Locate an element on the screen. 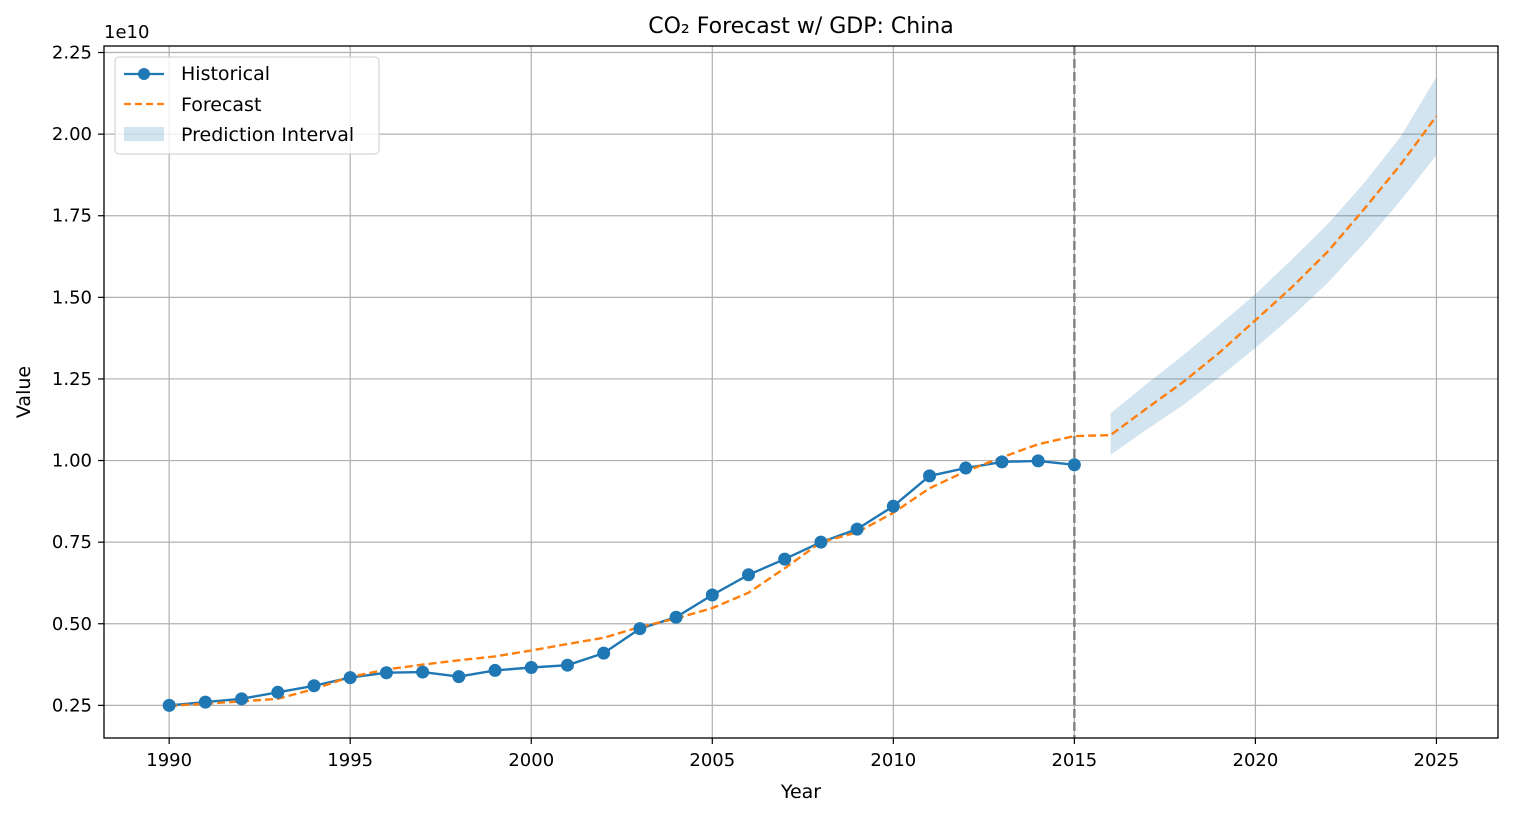  legend-historical-label: Historical is located at coordinates (225, 74).